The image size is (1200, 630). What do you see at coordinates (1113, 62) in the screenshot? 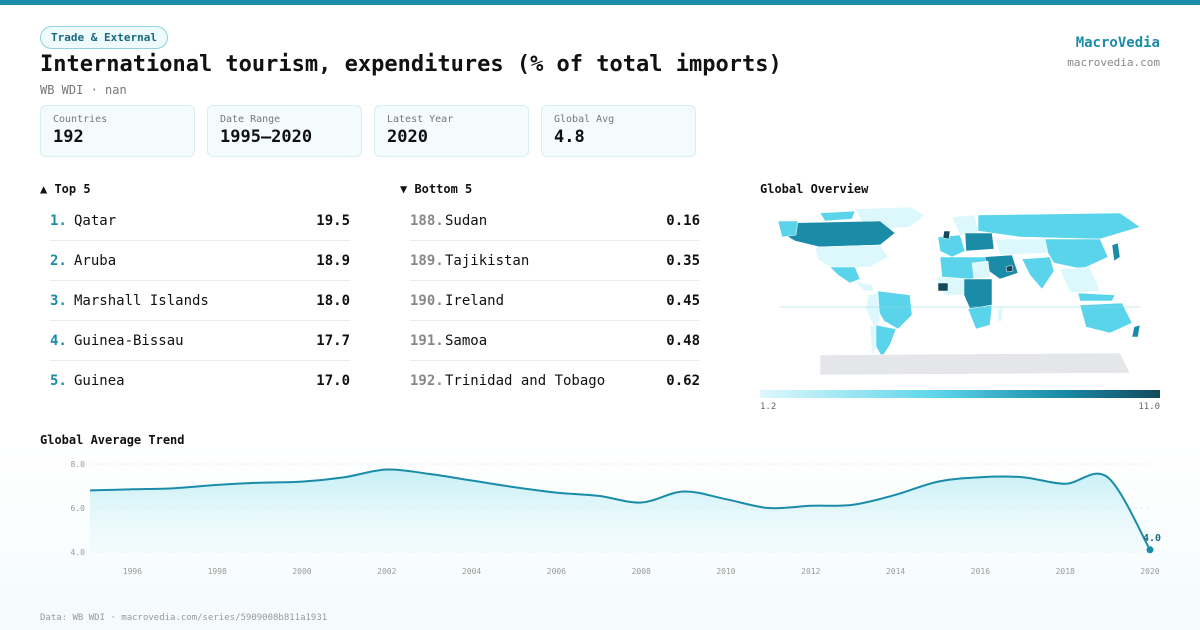
I see `brand-url: macrovedia.com` at bounding box center [1113, 62].